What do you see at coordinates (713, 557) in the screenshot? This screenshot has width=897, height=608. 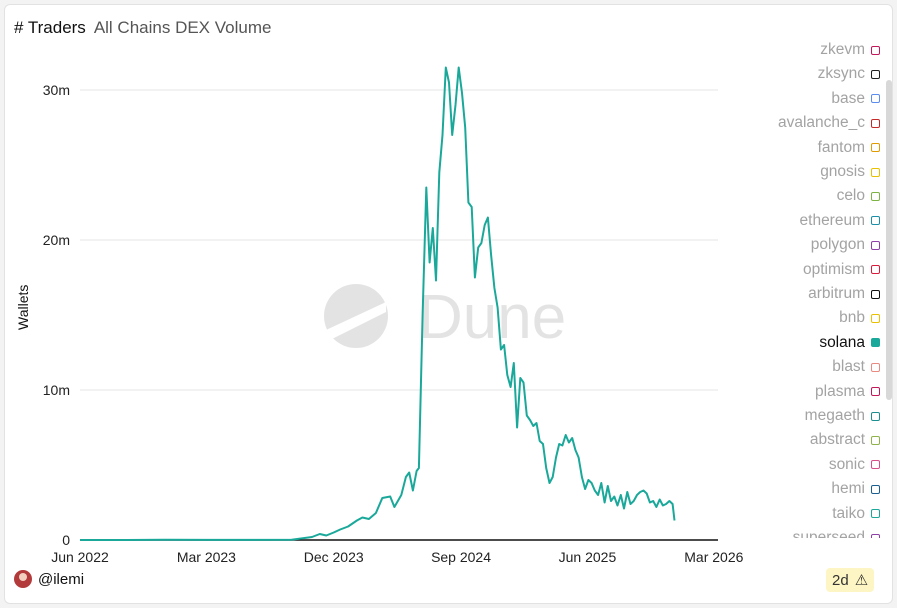 I see `x-tick-label: Mar 2026` at bounding box center [713, 557].